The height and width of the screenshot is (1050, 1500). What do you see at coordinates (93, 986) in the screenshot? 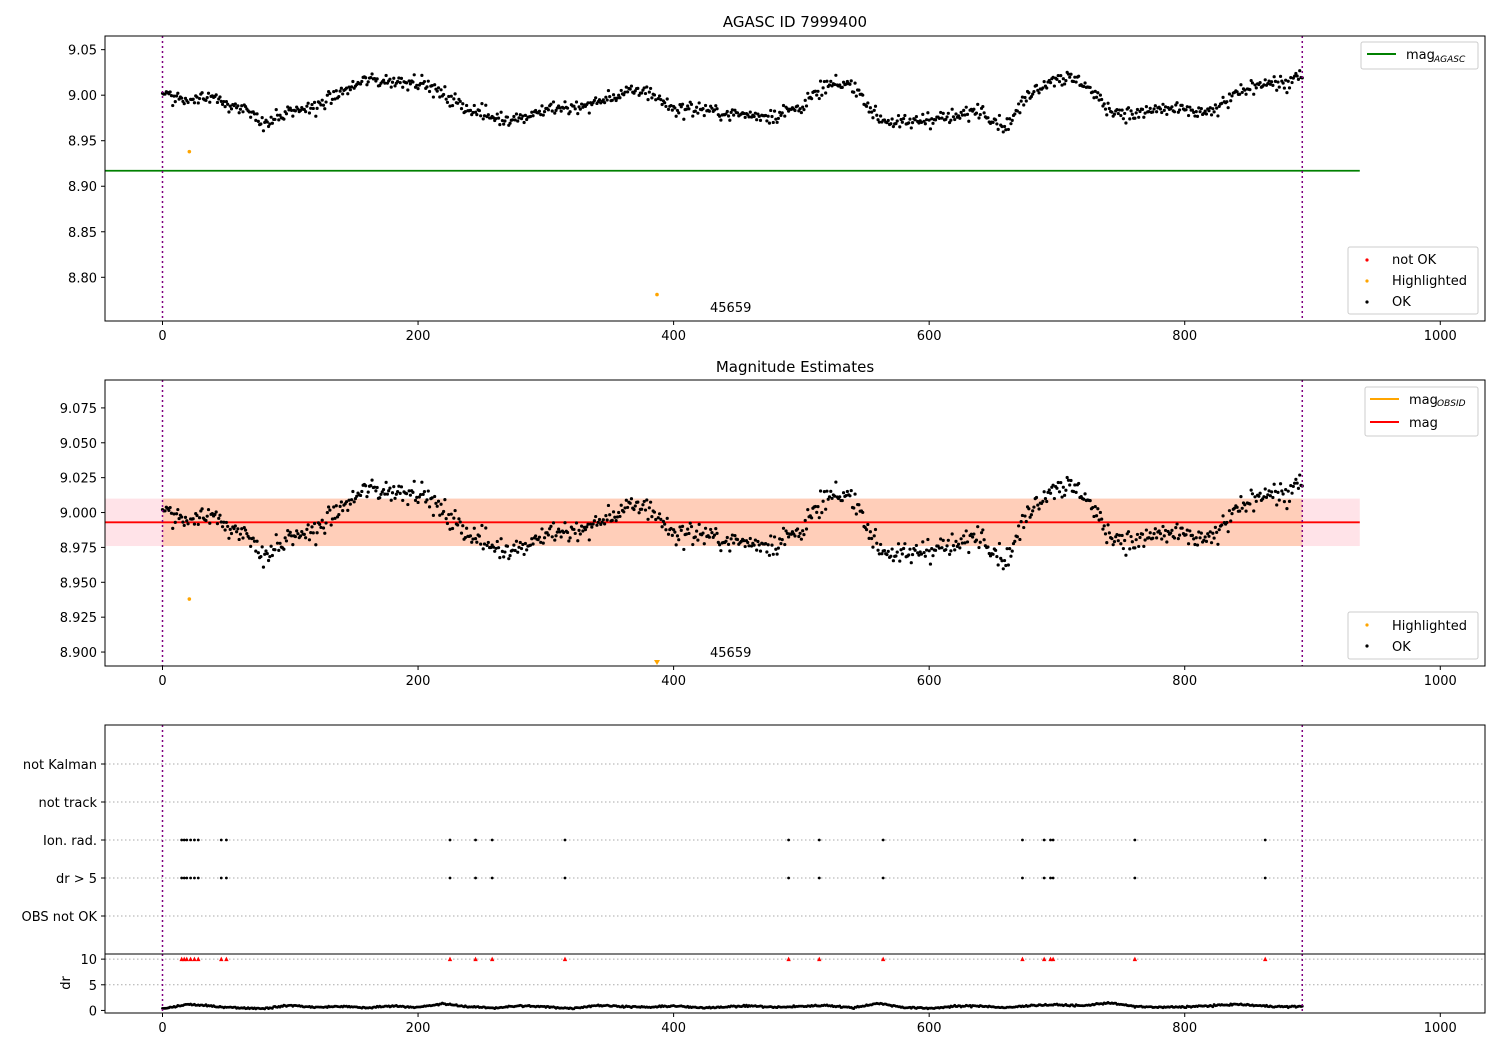
I see `y-tick-label: 5` at bounding box center [93, 986].